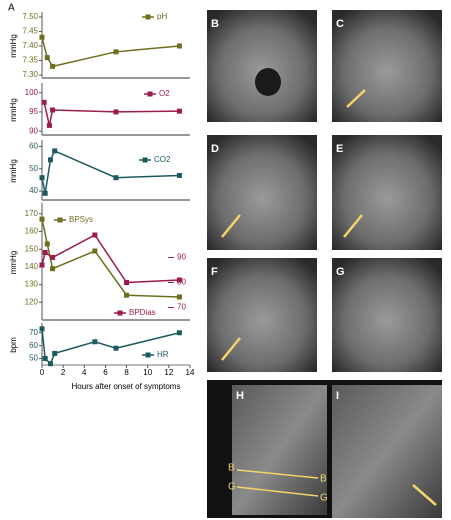 The height and width of the screenshot is (520, 451). I want to click on image-label: C, so click(340, 24).